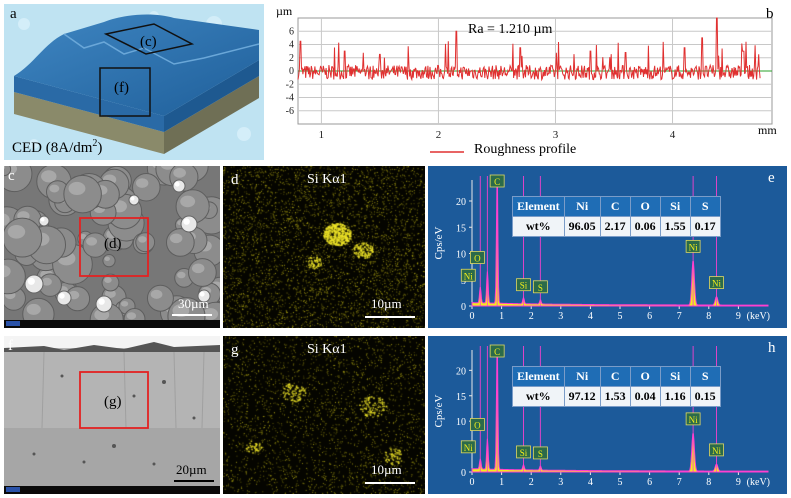  I want to click on region-f-box, so click(125, 92).